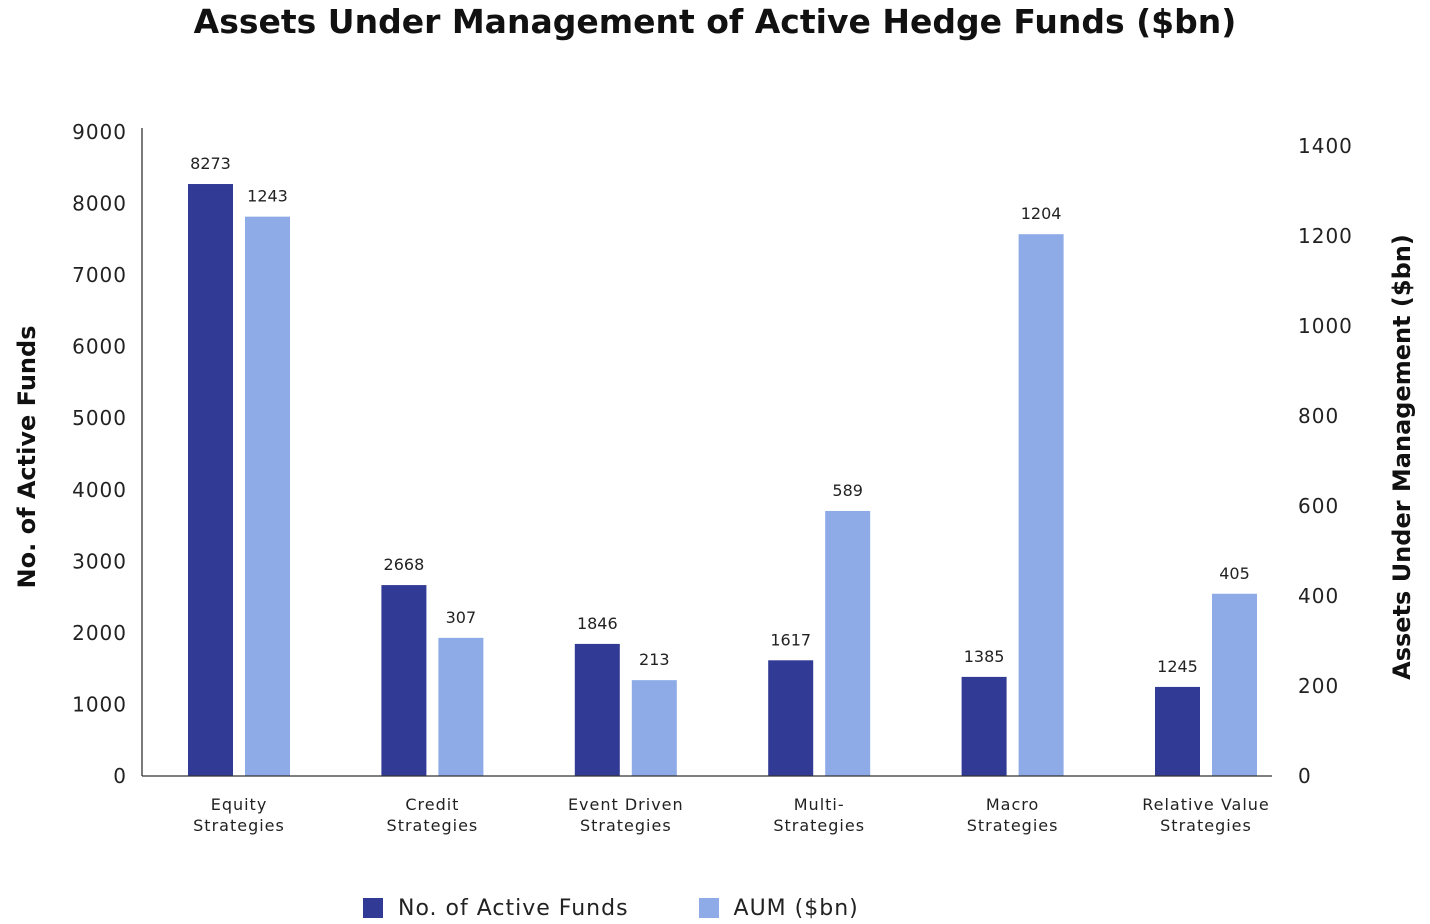  What do you see at coordinates (239, 825) in the screenshot?
I see `x-tick-label-0-1: Strategies` at bounding box center [239, 825].